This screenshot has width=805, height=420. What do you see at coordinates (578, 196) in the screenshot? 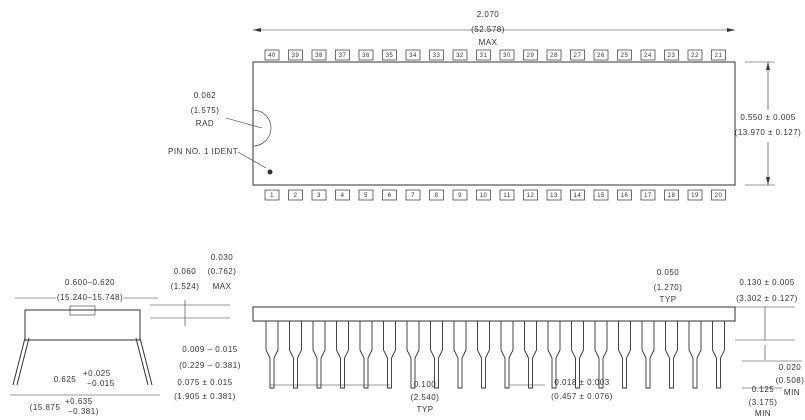
I see `pin-number: 14` at bounding box center [578, 196].